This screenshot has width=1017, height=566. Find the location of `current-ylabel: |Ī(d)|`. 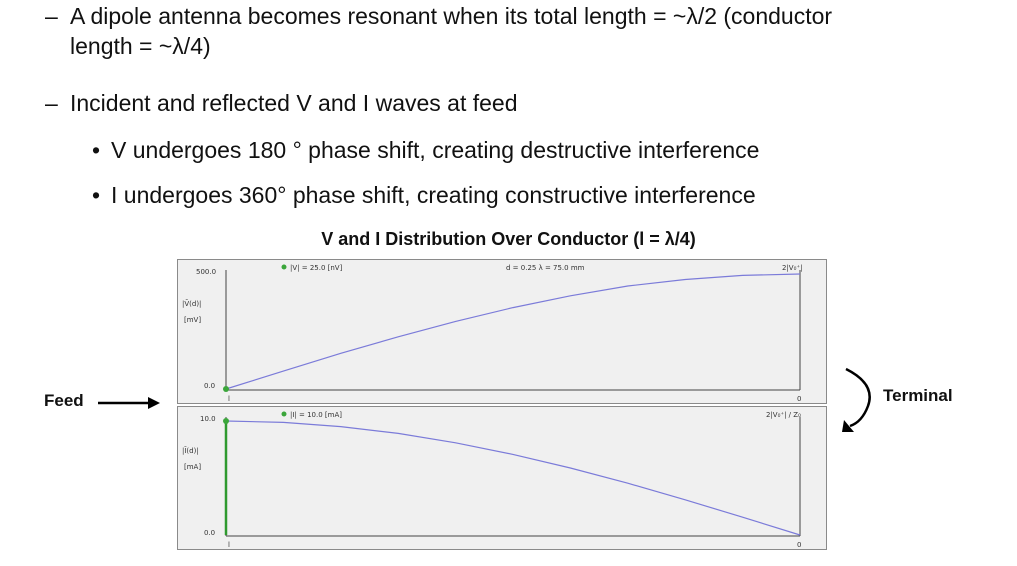

current-ylabel: |Ī(d)| is located at coordinates (190, 450).